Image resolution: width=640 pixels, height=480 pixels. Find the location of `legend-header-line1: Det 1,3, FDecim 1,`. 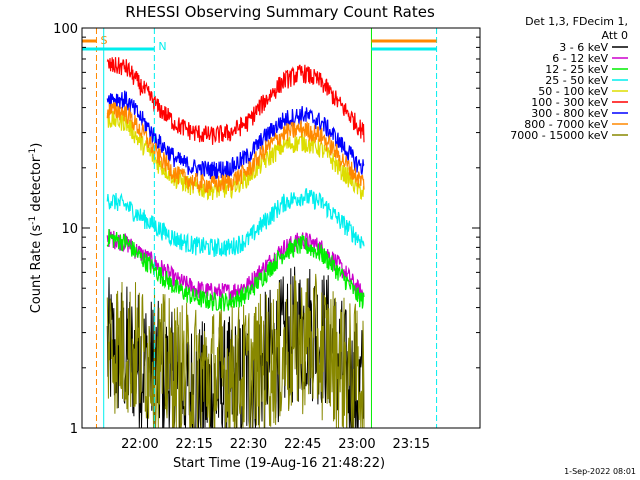

legend-header-line1: Det 1,3, FDecim 1, is located at coordinates (576, 21).